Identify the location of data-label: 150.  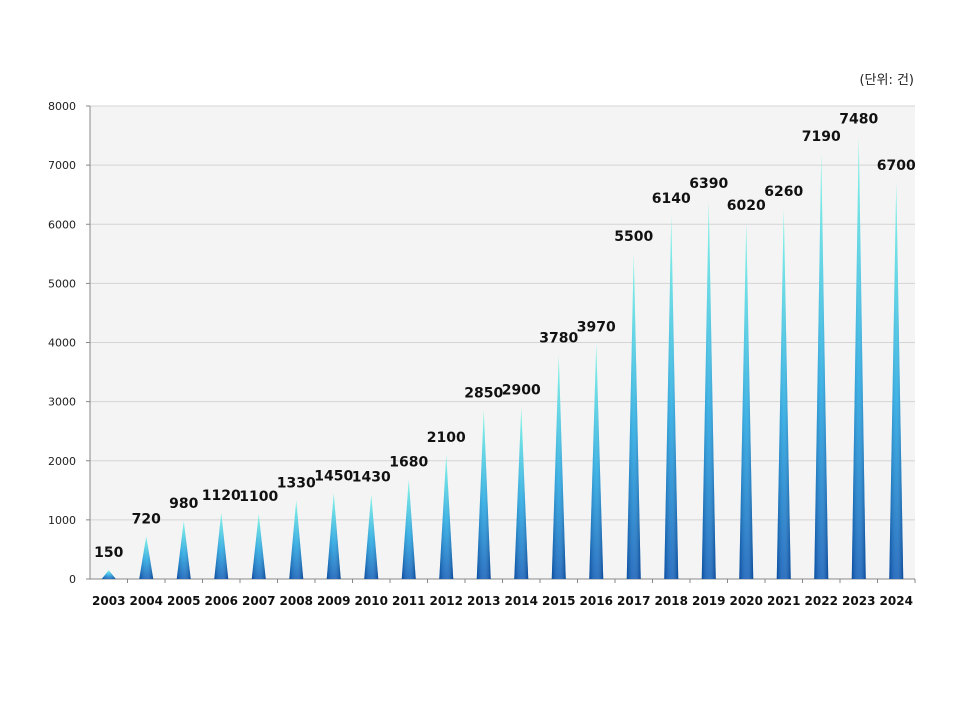
(108, 553).